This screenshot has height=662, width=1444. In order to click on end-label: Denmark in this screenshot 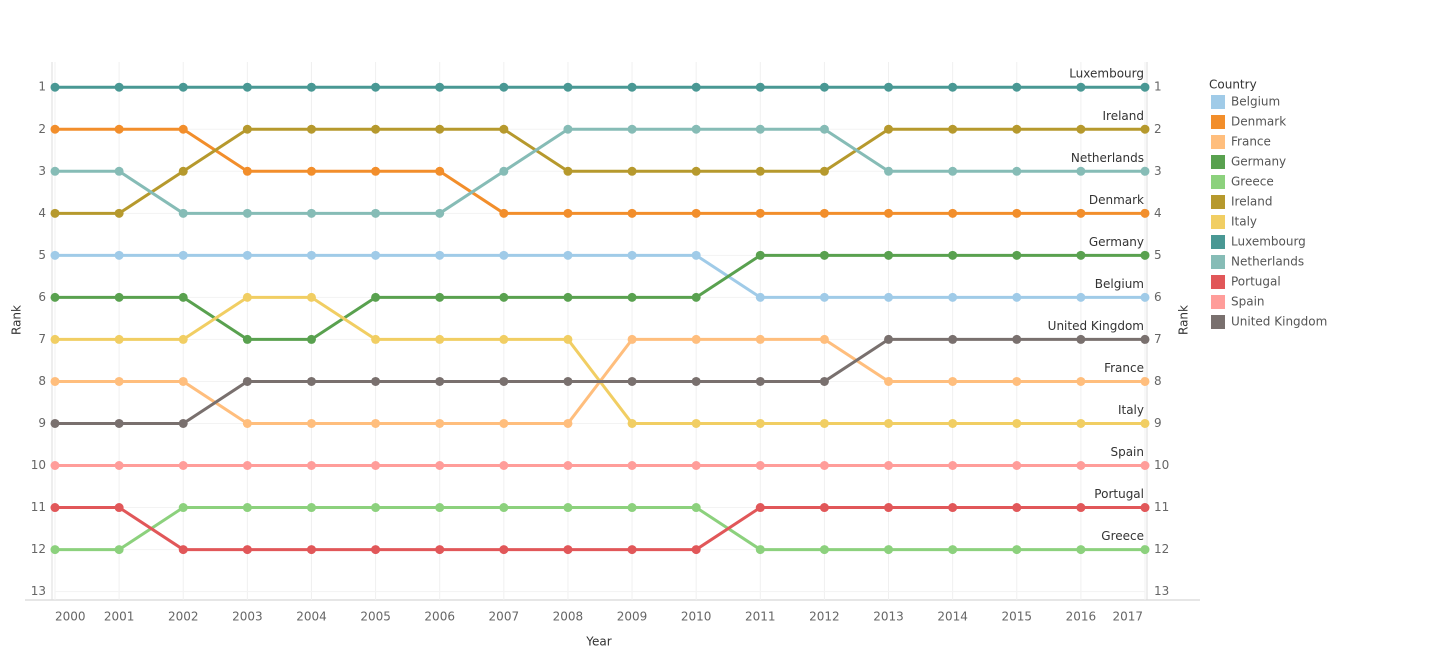, I will do `click(1116, 200)`.